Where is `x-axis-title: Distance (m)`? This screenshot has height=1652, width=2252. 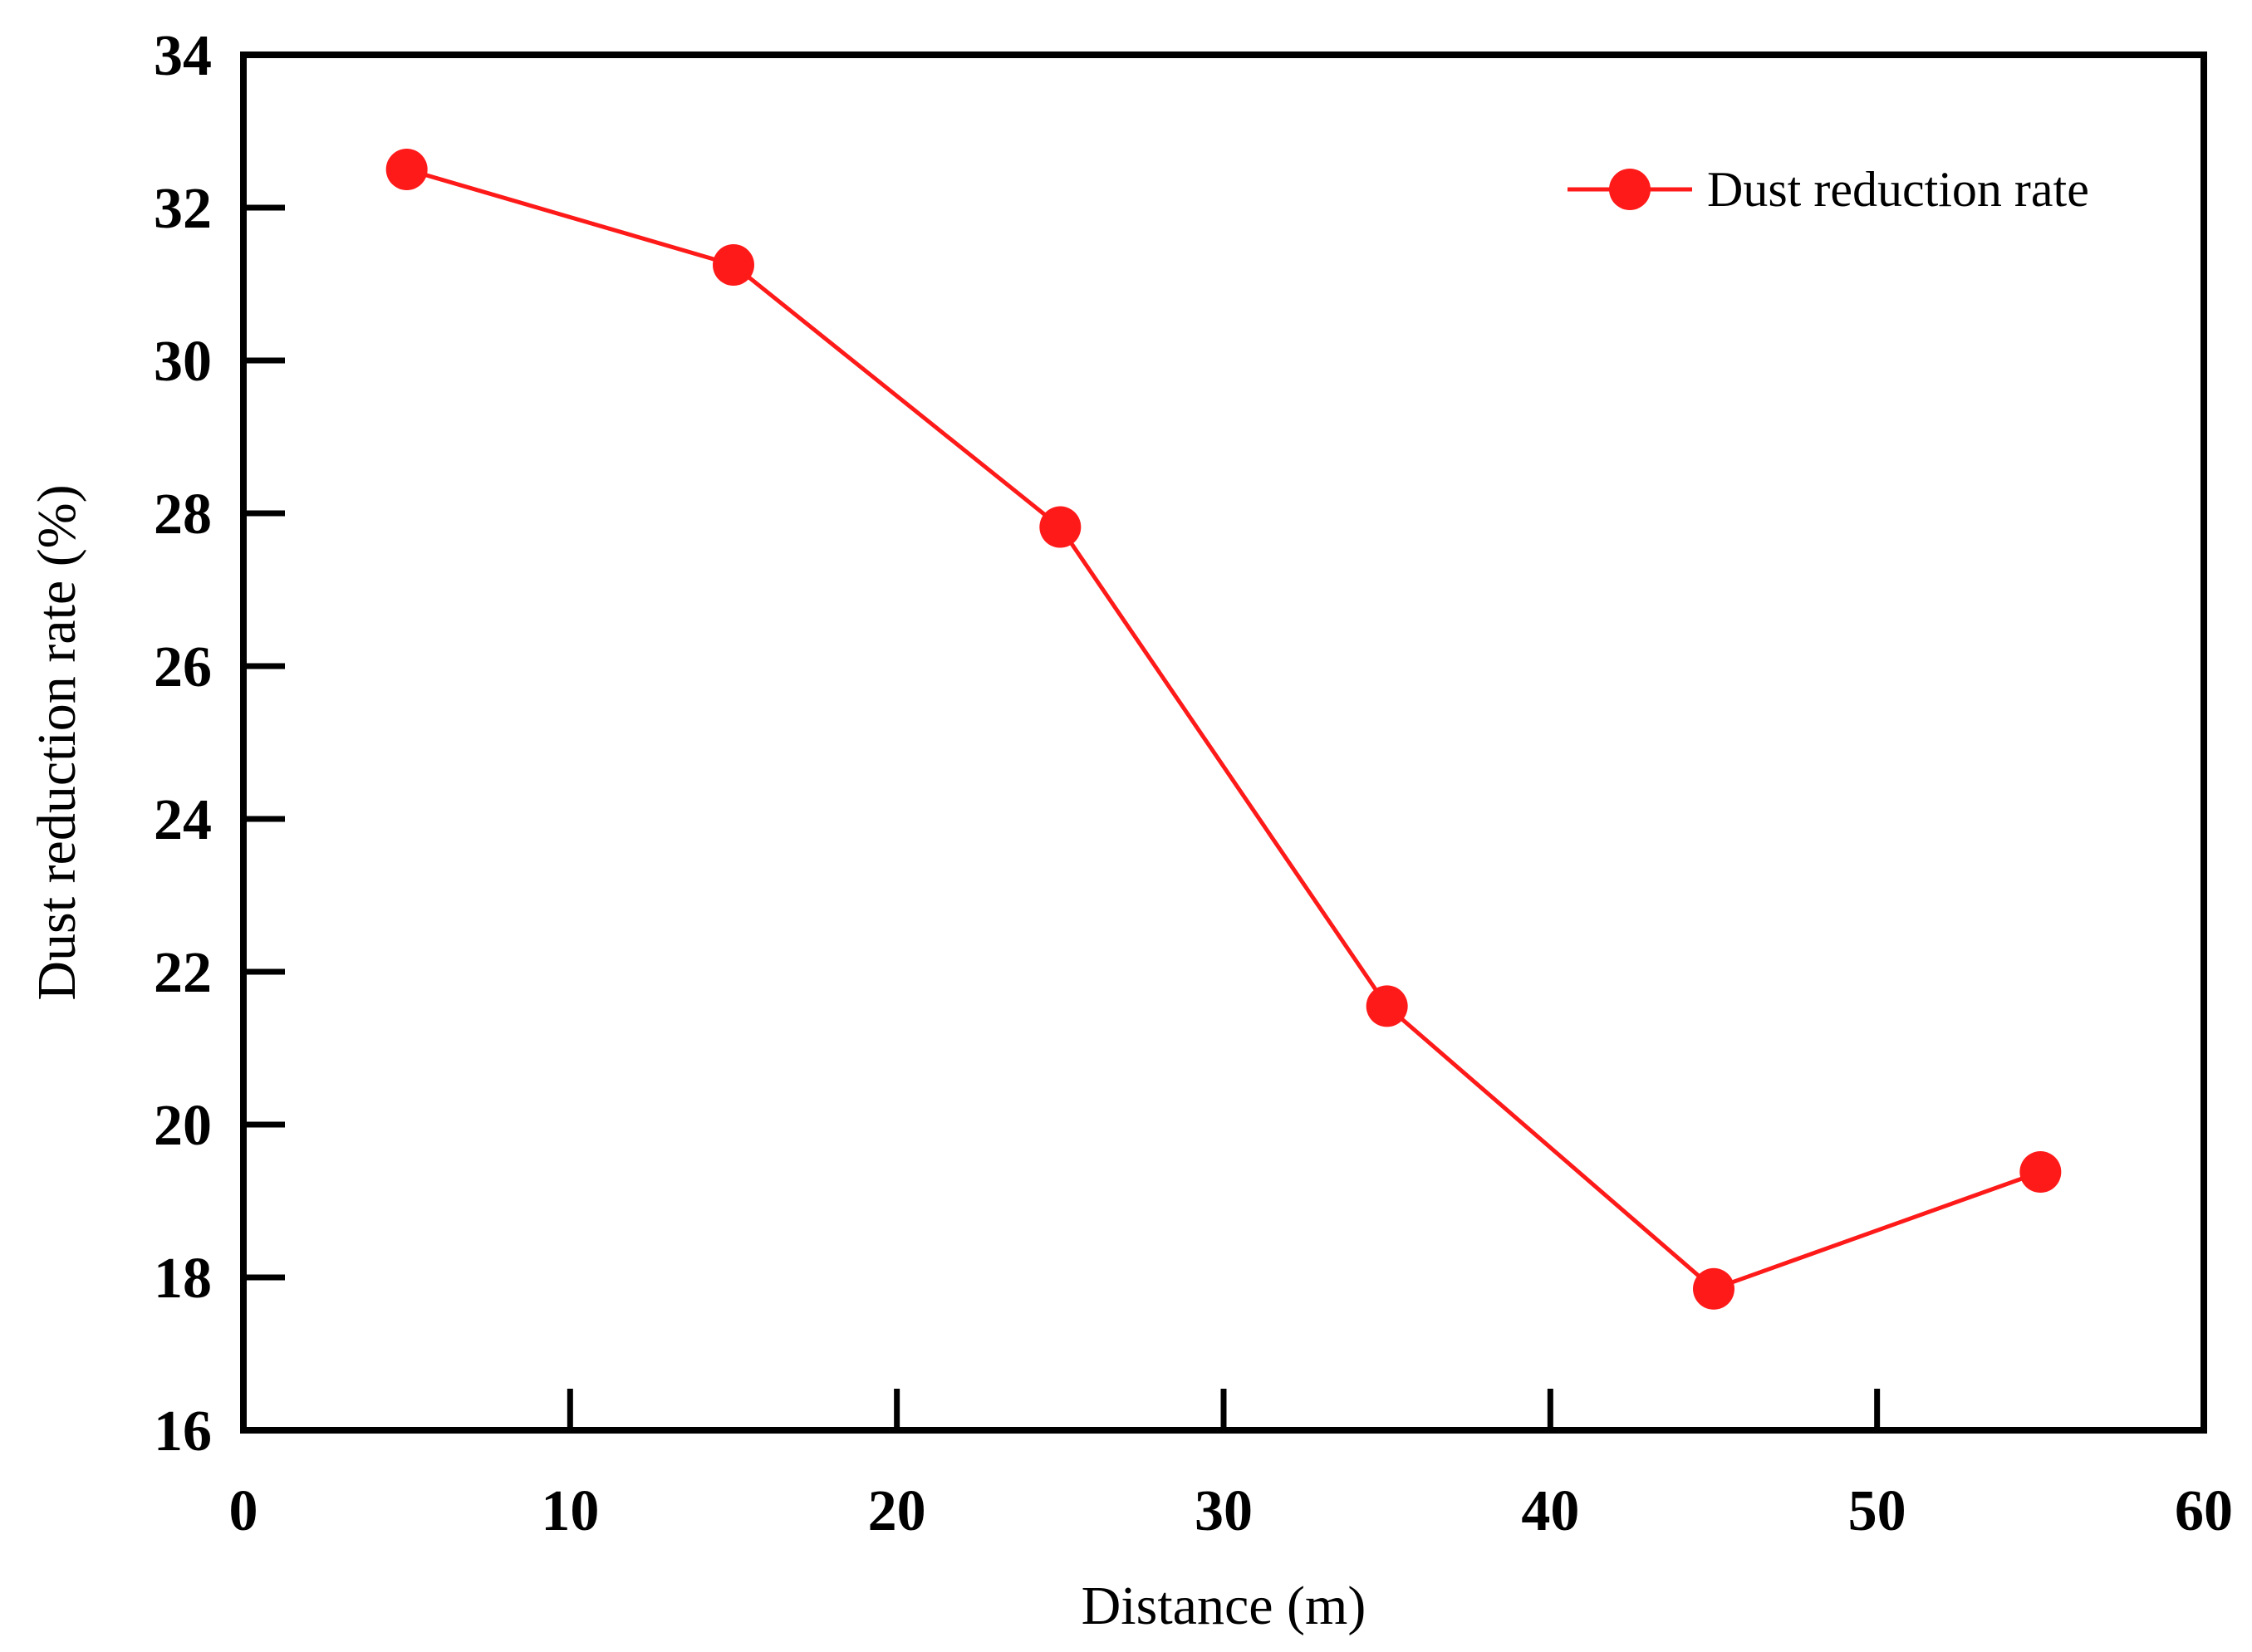
x-axis-title: Distance (m) is located at coordinates (1224, 1606).